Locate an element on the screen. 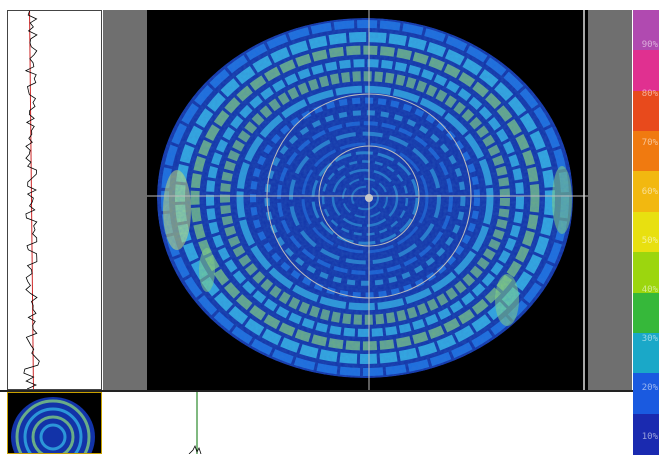  color-scale-label: 60% is located at coordinates (649, 192).